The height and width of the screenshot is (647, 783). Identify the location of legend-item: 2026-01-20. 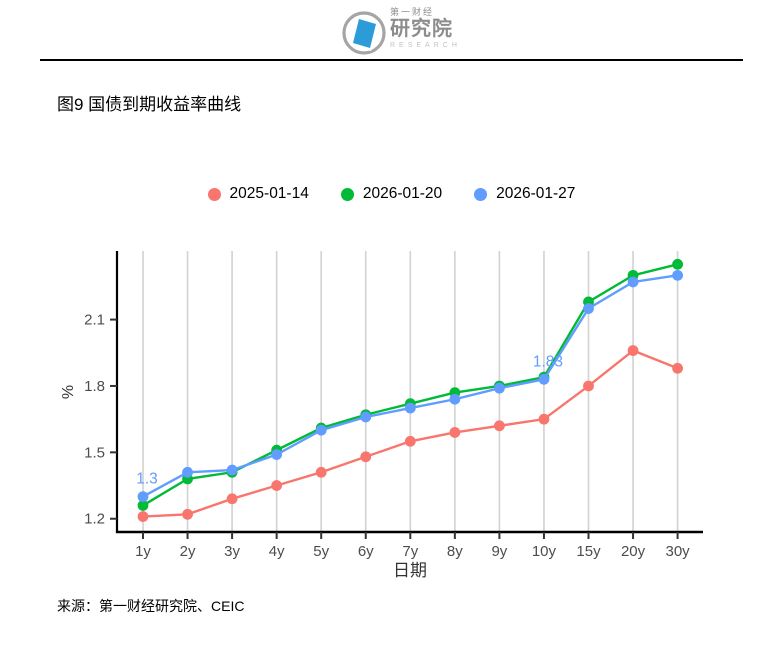
(391, 194).